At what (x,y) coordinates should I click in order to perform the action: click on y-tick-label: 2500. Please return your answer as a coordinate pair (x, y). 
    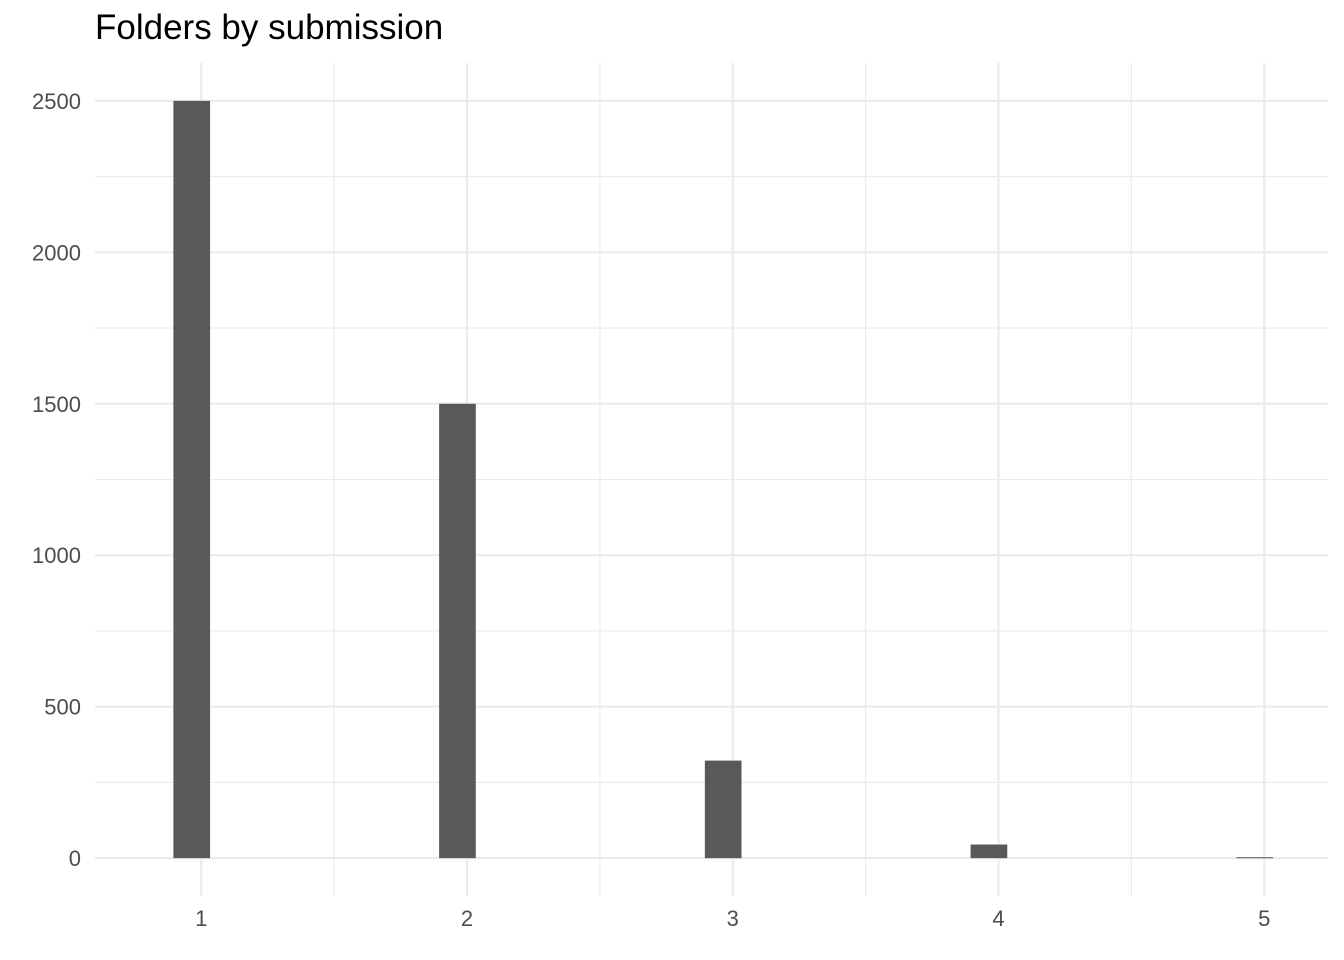
    Looking at the image, I should click on (56, 101).